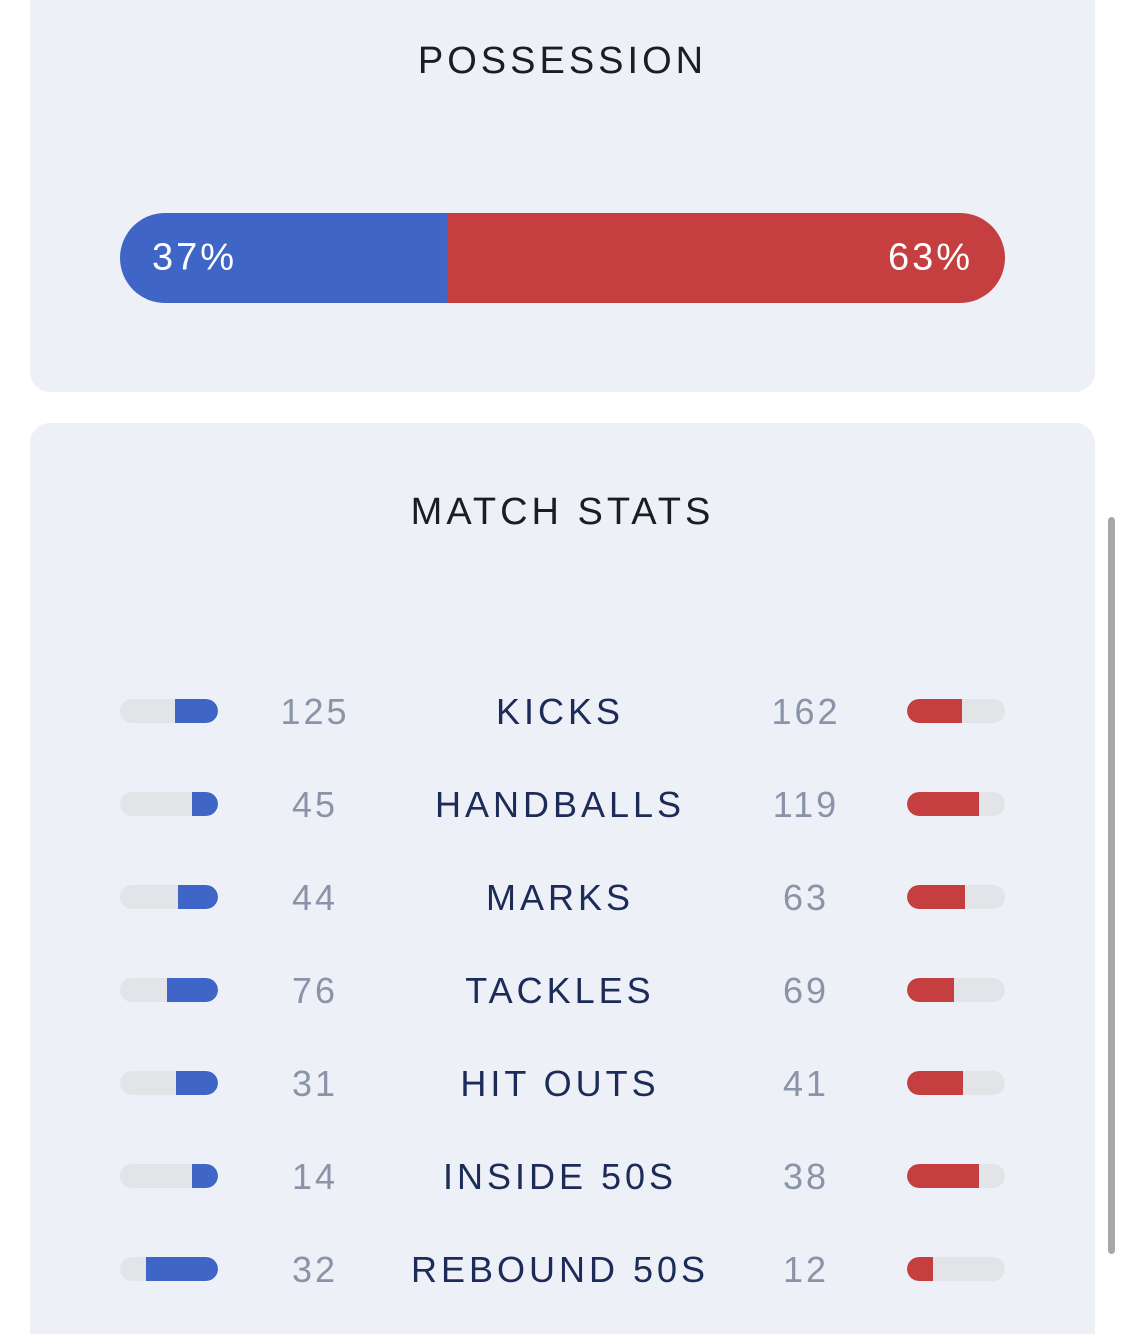 This screenshot has height=1334, width=1125. I want to click on possession-title: POSSESSION, so click(562, 61).